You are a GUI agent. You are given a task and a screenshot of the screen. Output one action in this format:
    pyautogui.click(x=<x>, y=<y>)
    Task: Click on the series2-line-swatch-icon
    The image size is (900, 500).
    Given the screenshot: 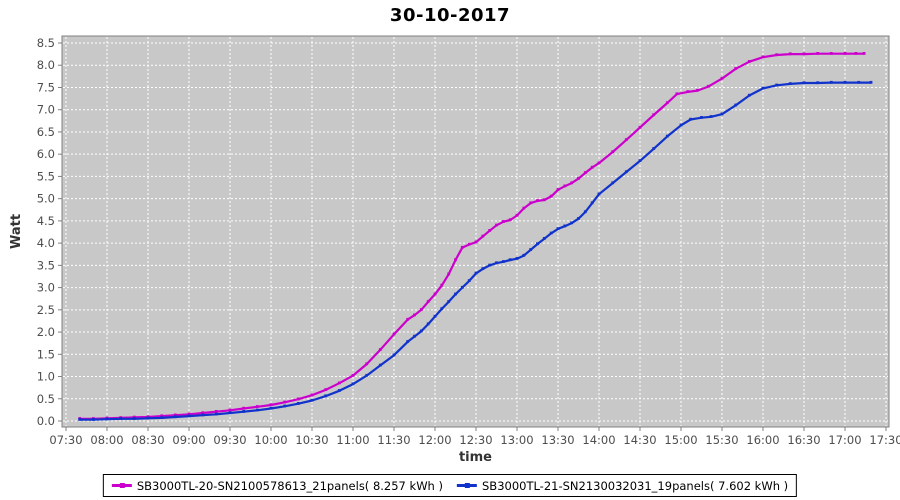 What is the action you would take?
    pyautogui.click(x=467, y=485)
    